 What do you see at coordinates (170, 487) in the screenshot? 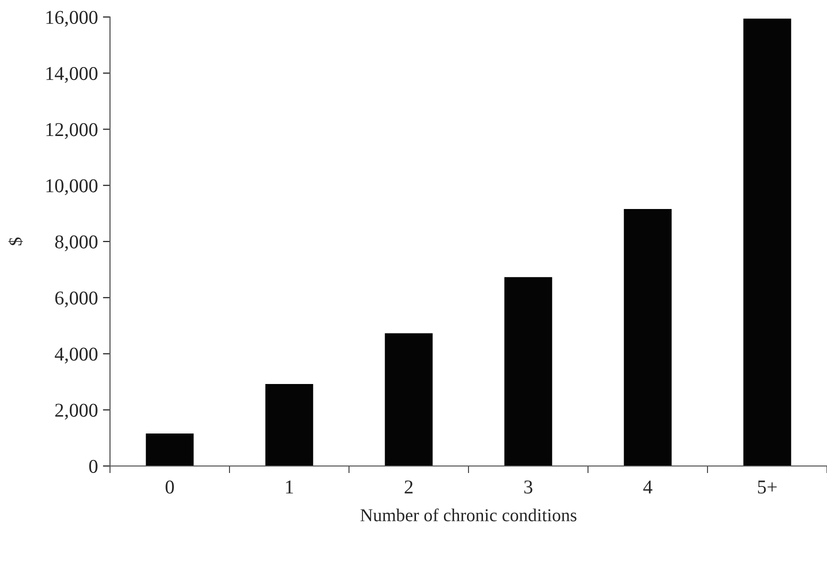
I see `x-tick-label: 0` at bounding box center [170, 487].